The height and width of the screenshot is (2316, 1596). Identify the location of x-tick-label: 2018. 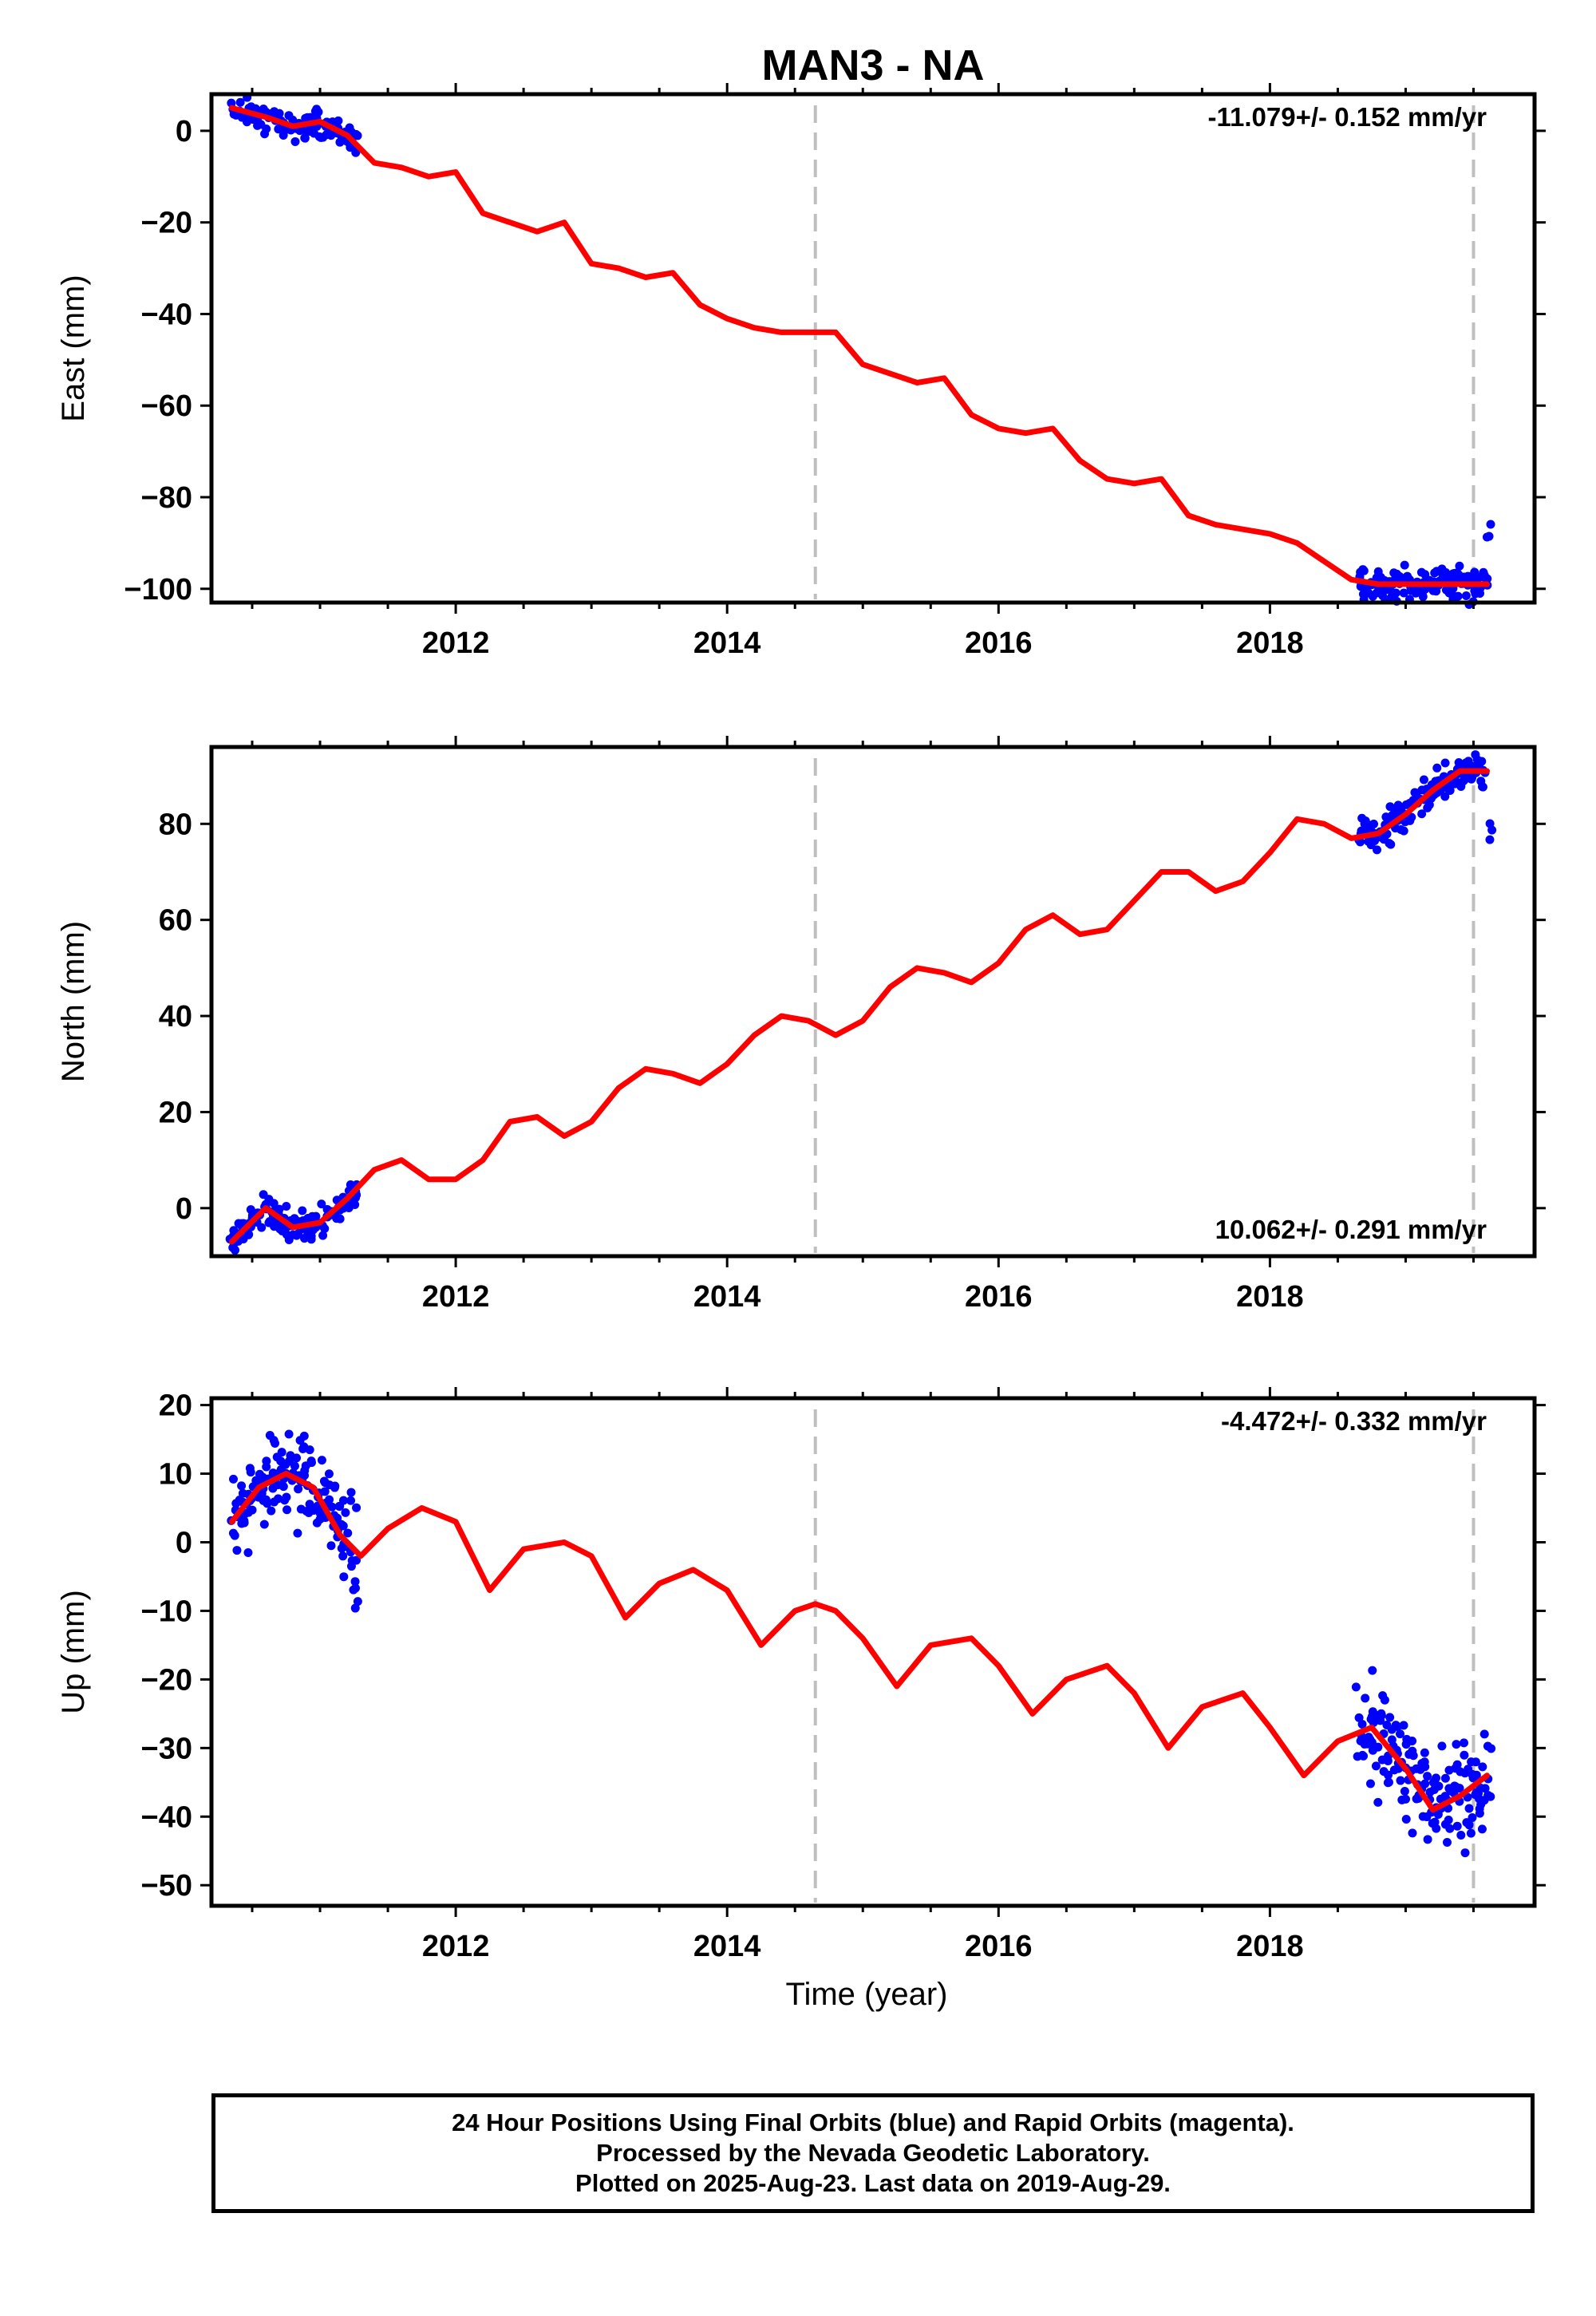
(1270, 1947).